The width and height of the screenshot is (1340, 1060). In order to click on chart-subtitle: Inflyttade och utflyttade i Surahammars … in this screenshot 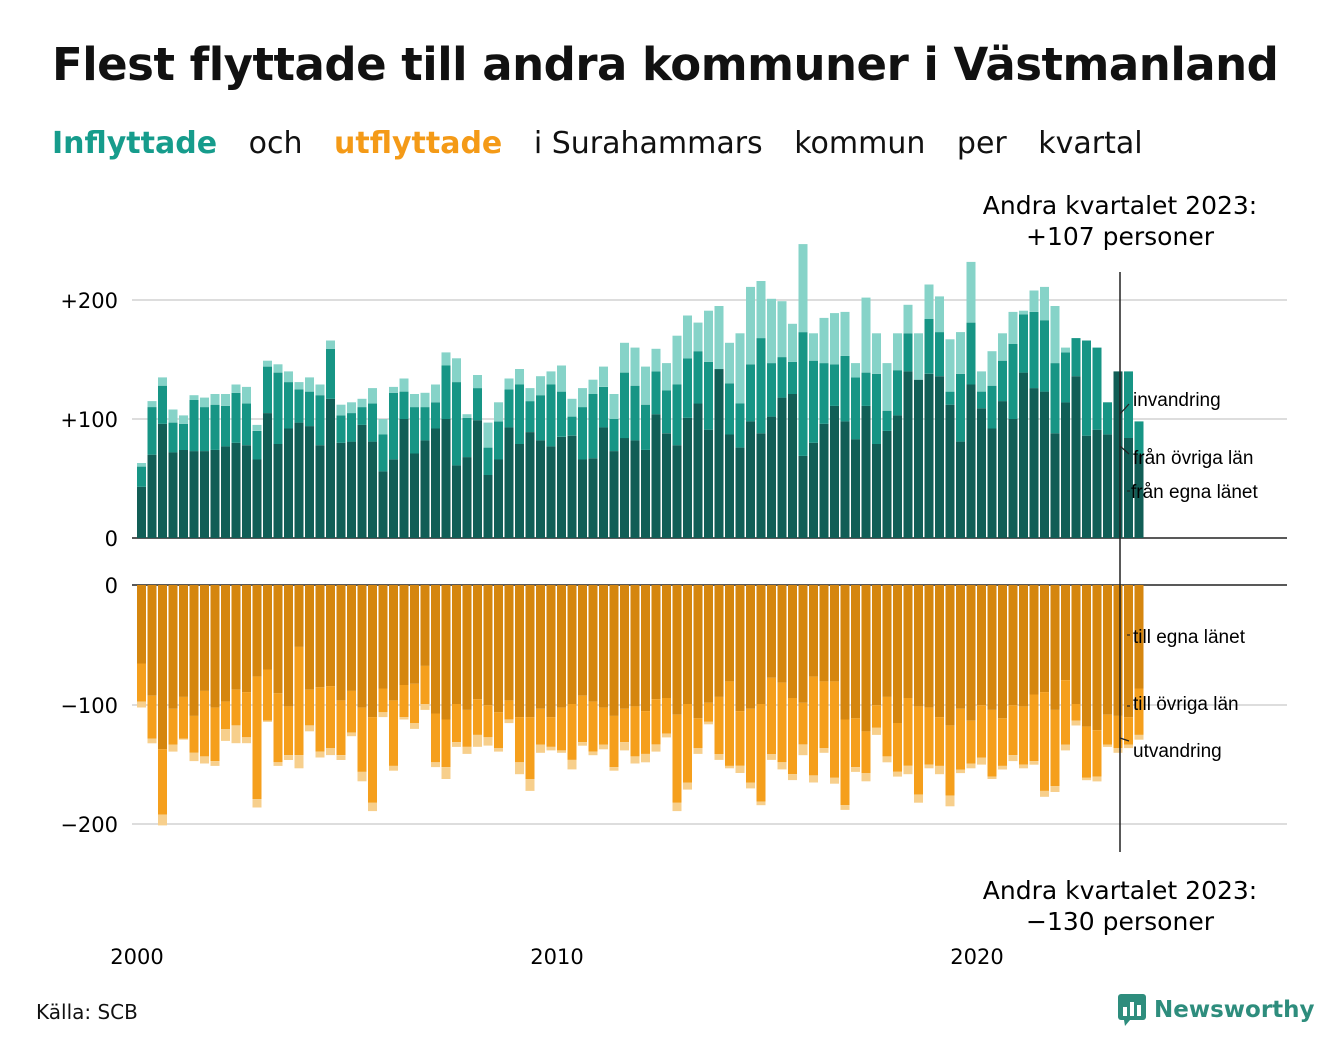, I will do `click(608, 143)`.